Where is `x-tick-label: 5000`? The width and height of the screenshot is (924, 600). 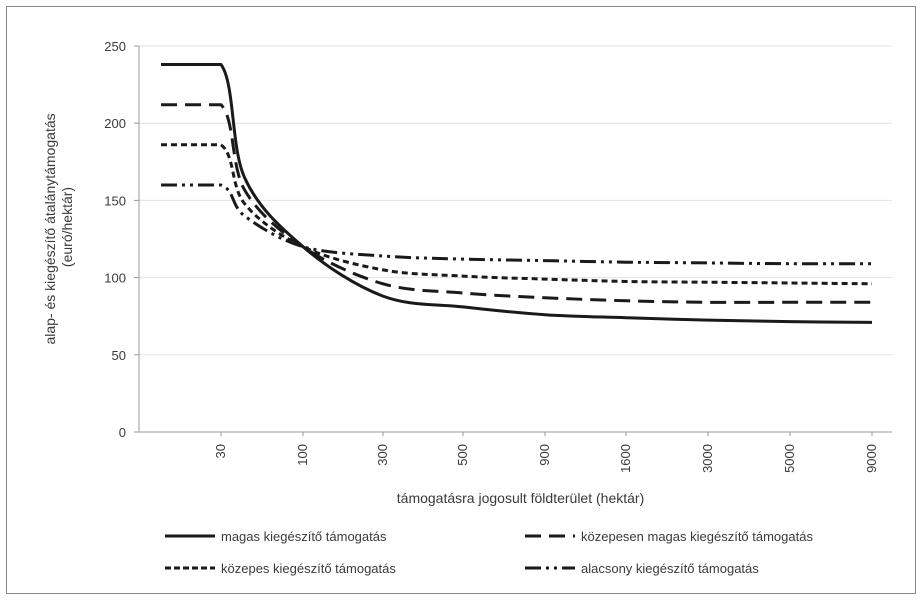 x-tick-label: 5000 is located at coordinates (789, 458).